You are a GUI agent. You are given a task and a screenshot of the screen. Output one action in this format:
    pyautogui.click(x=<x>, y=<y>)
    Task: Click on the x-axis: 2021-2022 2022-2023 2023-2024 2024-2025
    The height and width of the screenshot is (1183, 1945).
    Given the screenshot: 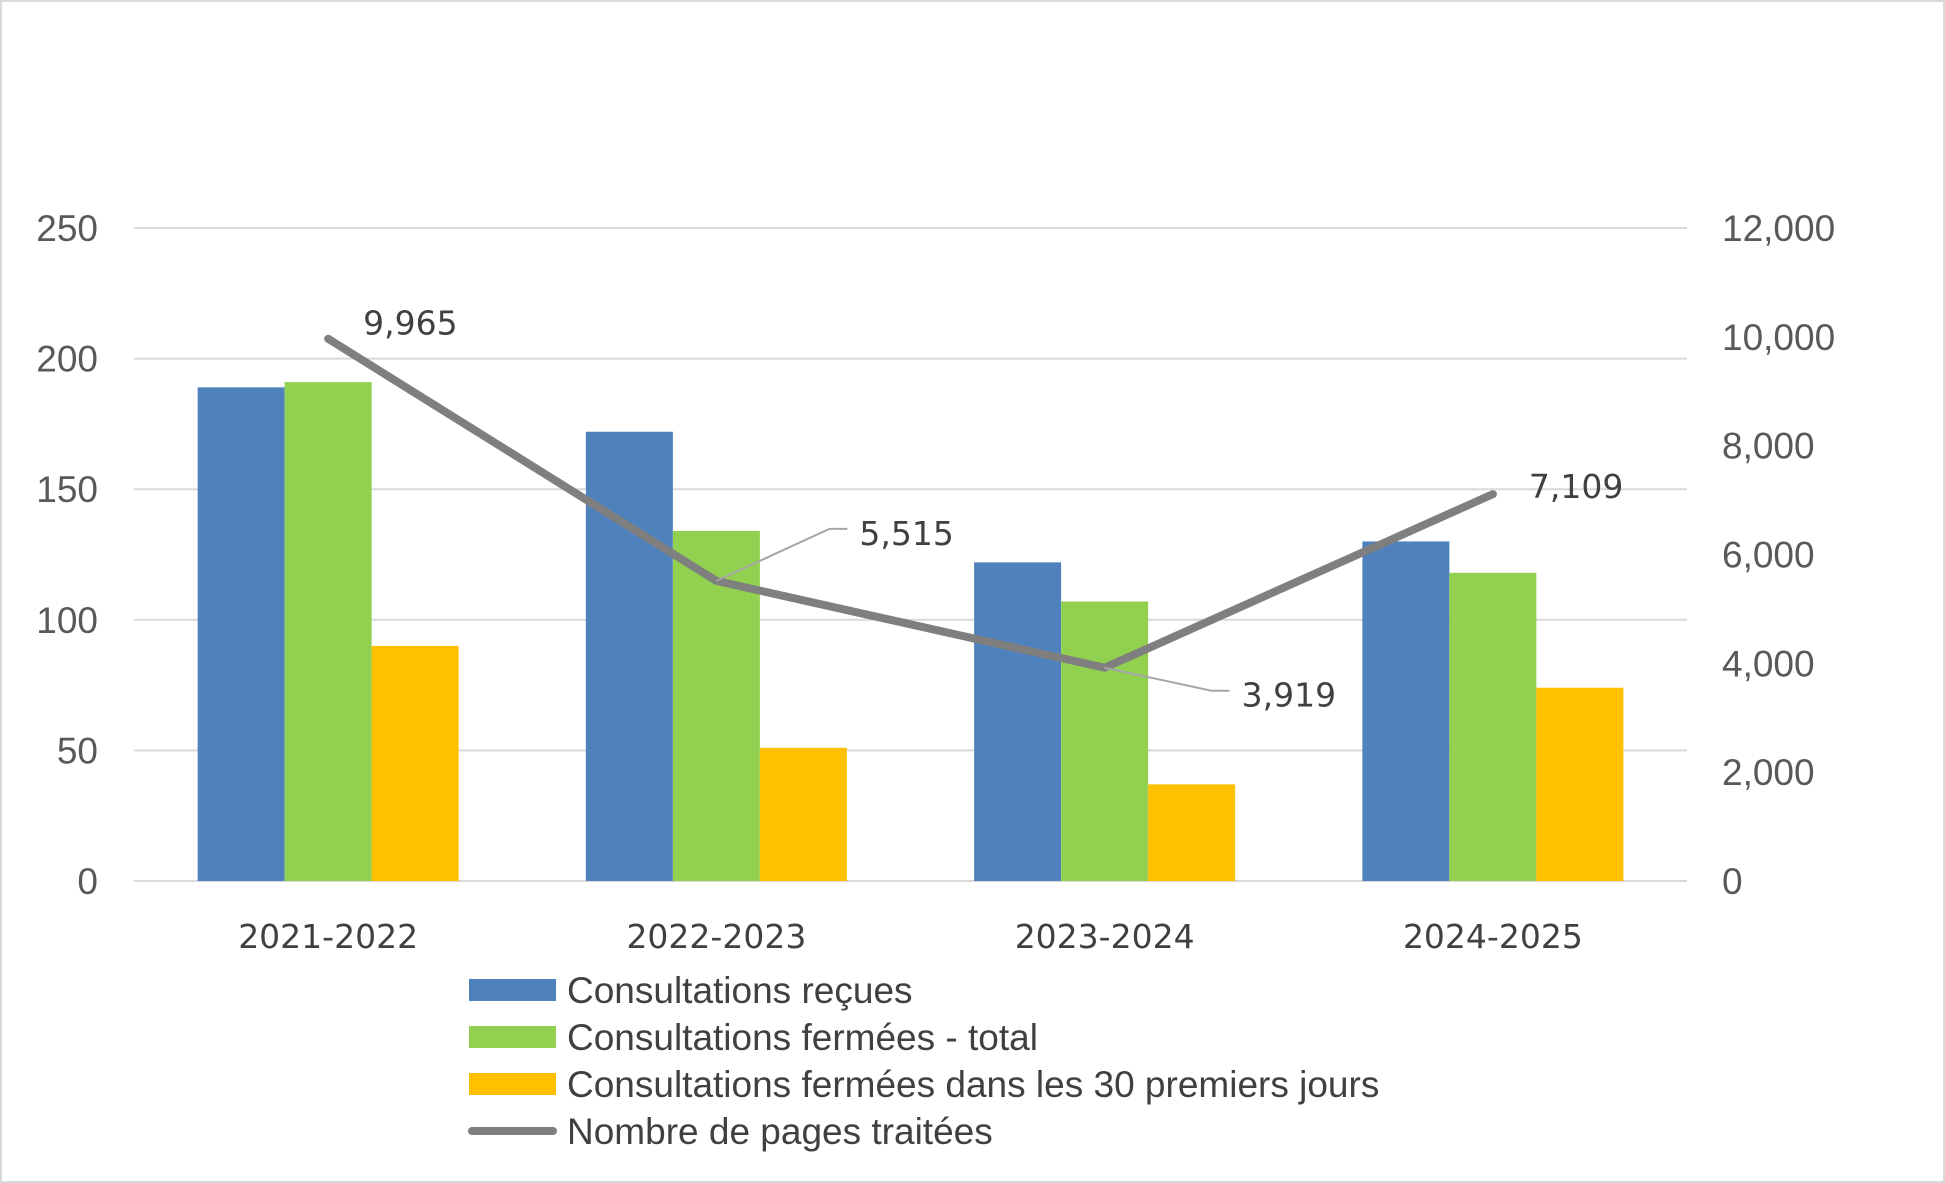 What is the action you would take?
    pyautogui.click(x=910, y=936)
    